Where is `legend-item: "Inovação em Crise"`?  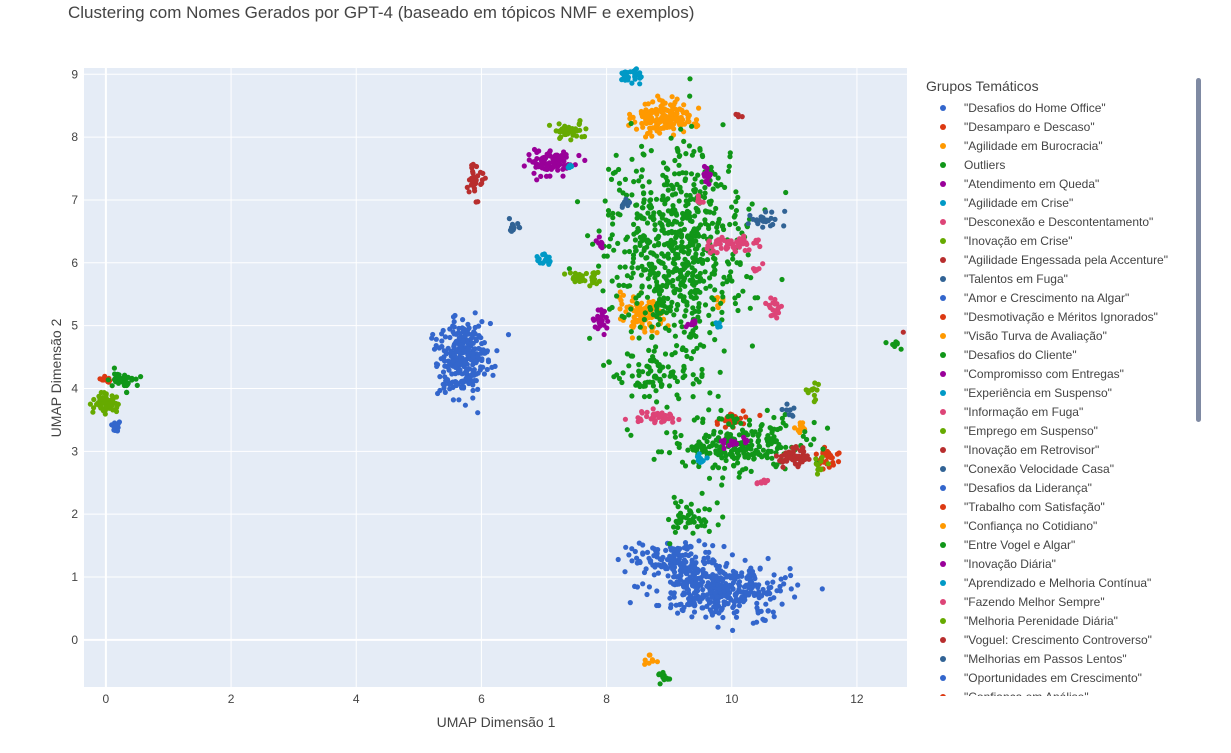 legend-item: "Inovação em Crise" is located at coordinates (1060, 240).